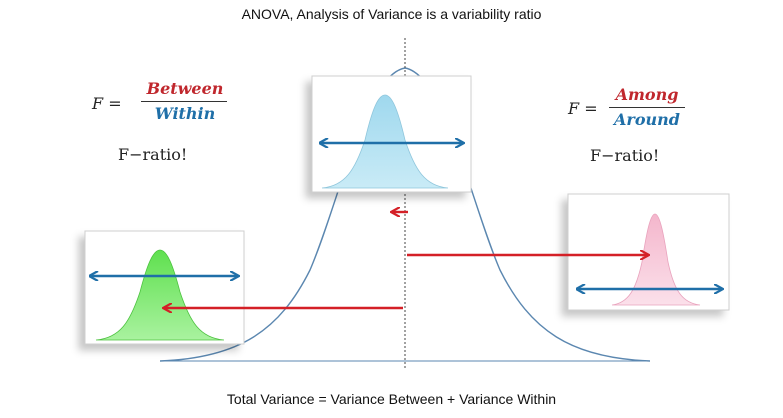 The width and height of the screenshot is (783, 418). I want to click on left-f-label: F =, so click(107, 103).